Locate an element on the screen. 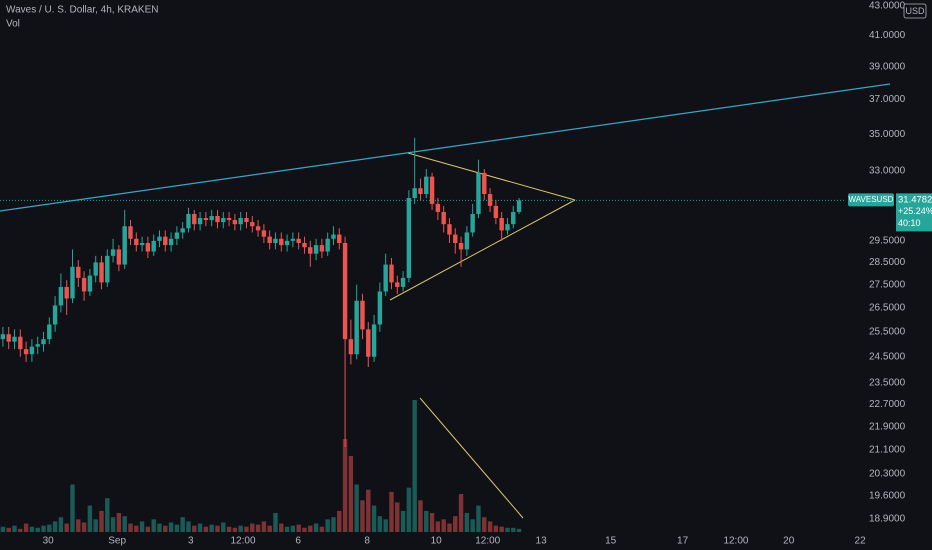 This screenshot has width=932, height=550. currency-badge is located at coordinates (915, 11).